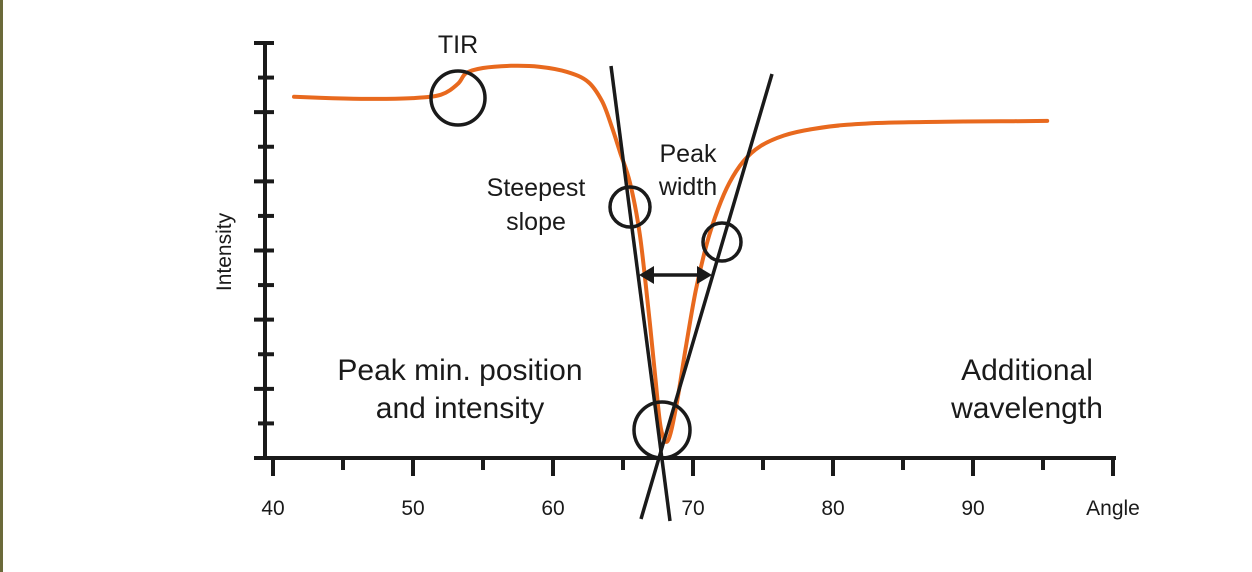 Image resolution: width=1252 pixels, height=572 pixels. Describe the element at coordinates (687, 187) in the screenshot. I see `peak-width-label-line2: width` at that location.